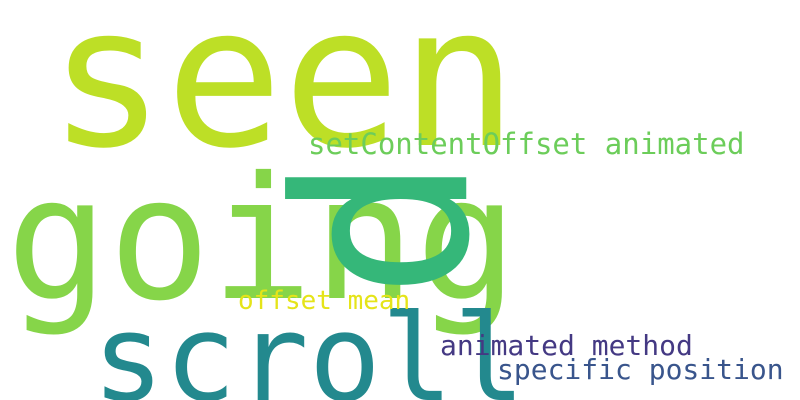  Describe the element at coordinates (418, 227) in the screenshot. I see `word-p: p` at that location.